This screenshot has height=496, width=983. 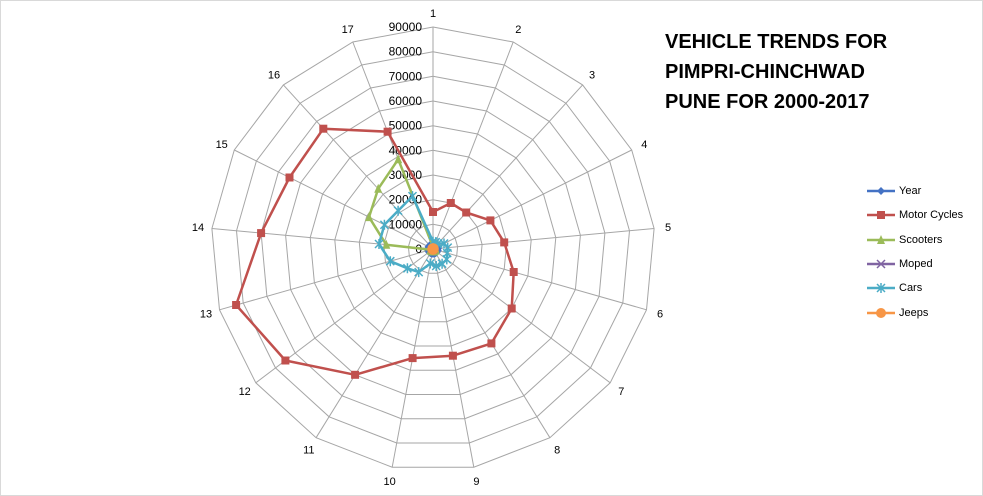 I want to click on category-label-14: 14, so click(x=198, y=228).